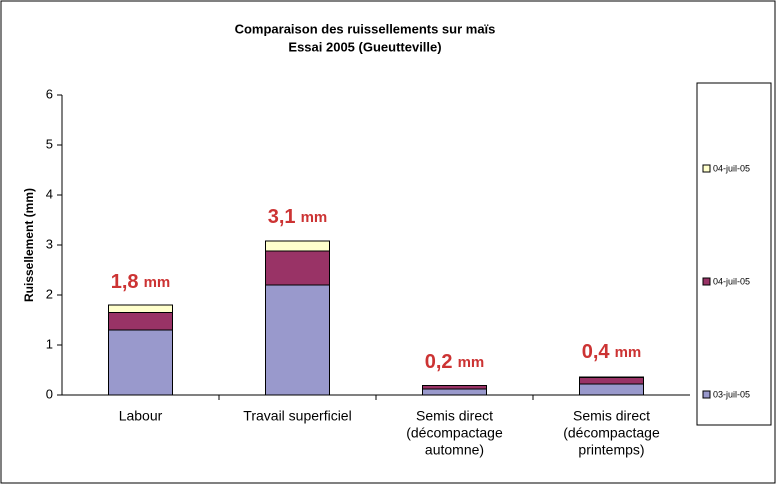 This screenshot has height=485, width=777. I want to click on y-tick-label: 6, so click(49, 93).